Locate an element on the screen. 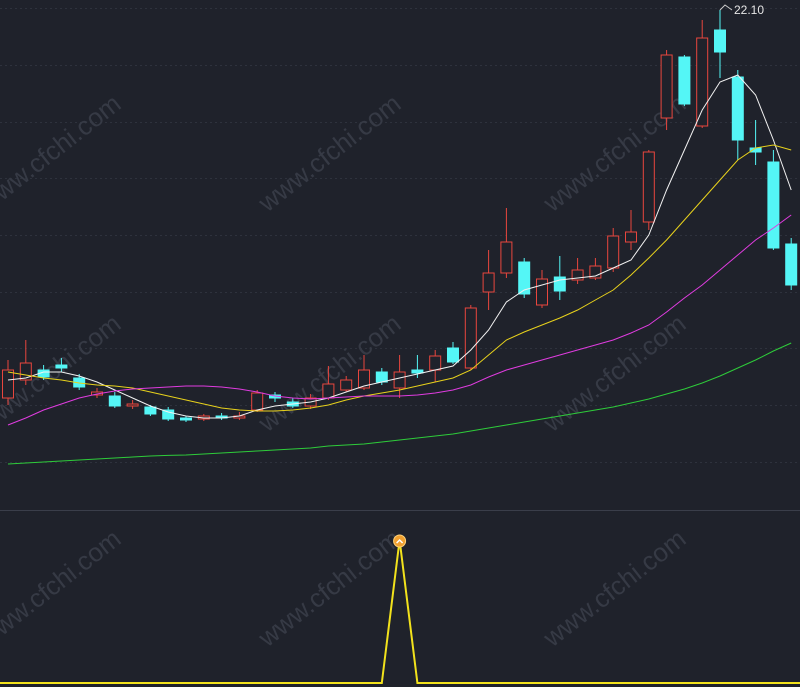  signal-arrow is located at coordinates (400, 541).